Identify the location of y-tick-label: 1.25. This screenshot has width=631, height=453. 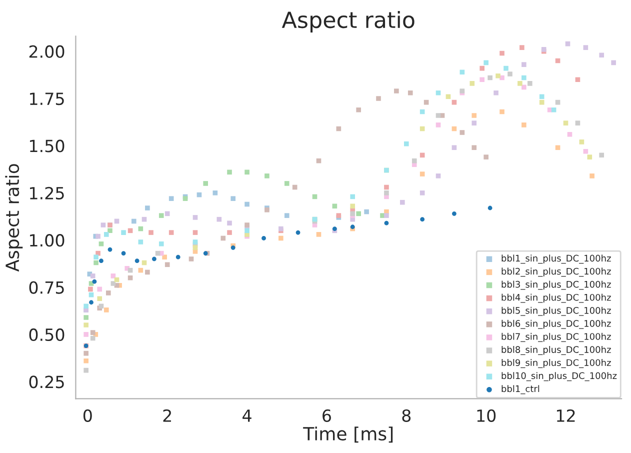
(47, 193).